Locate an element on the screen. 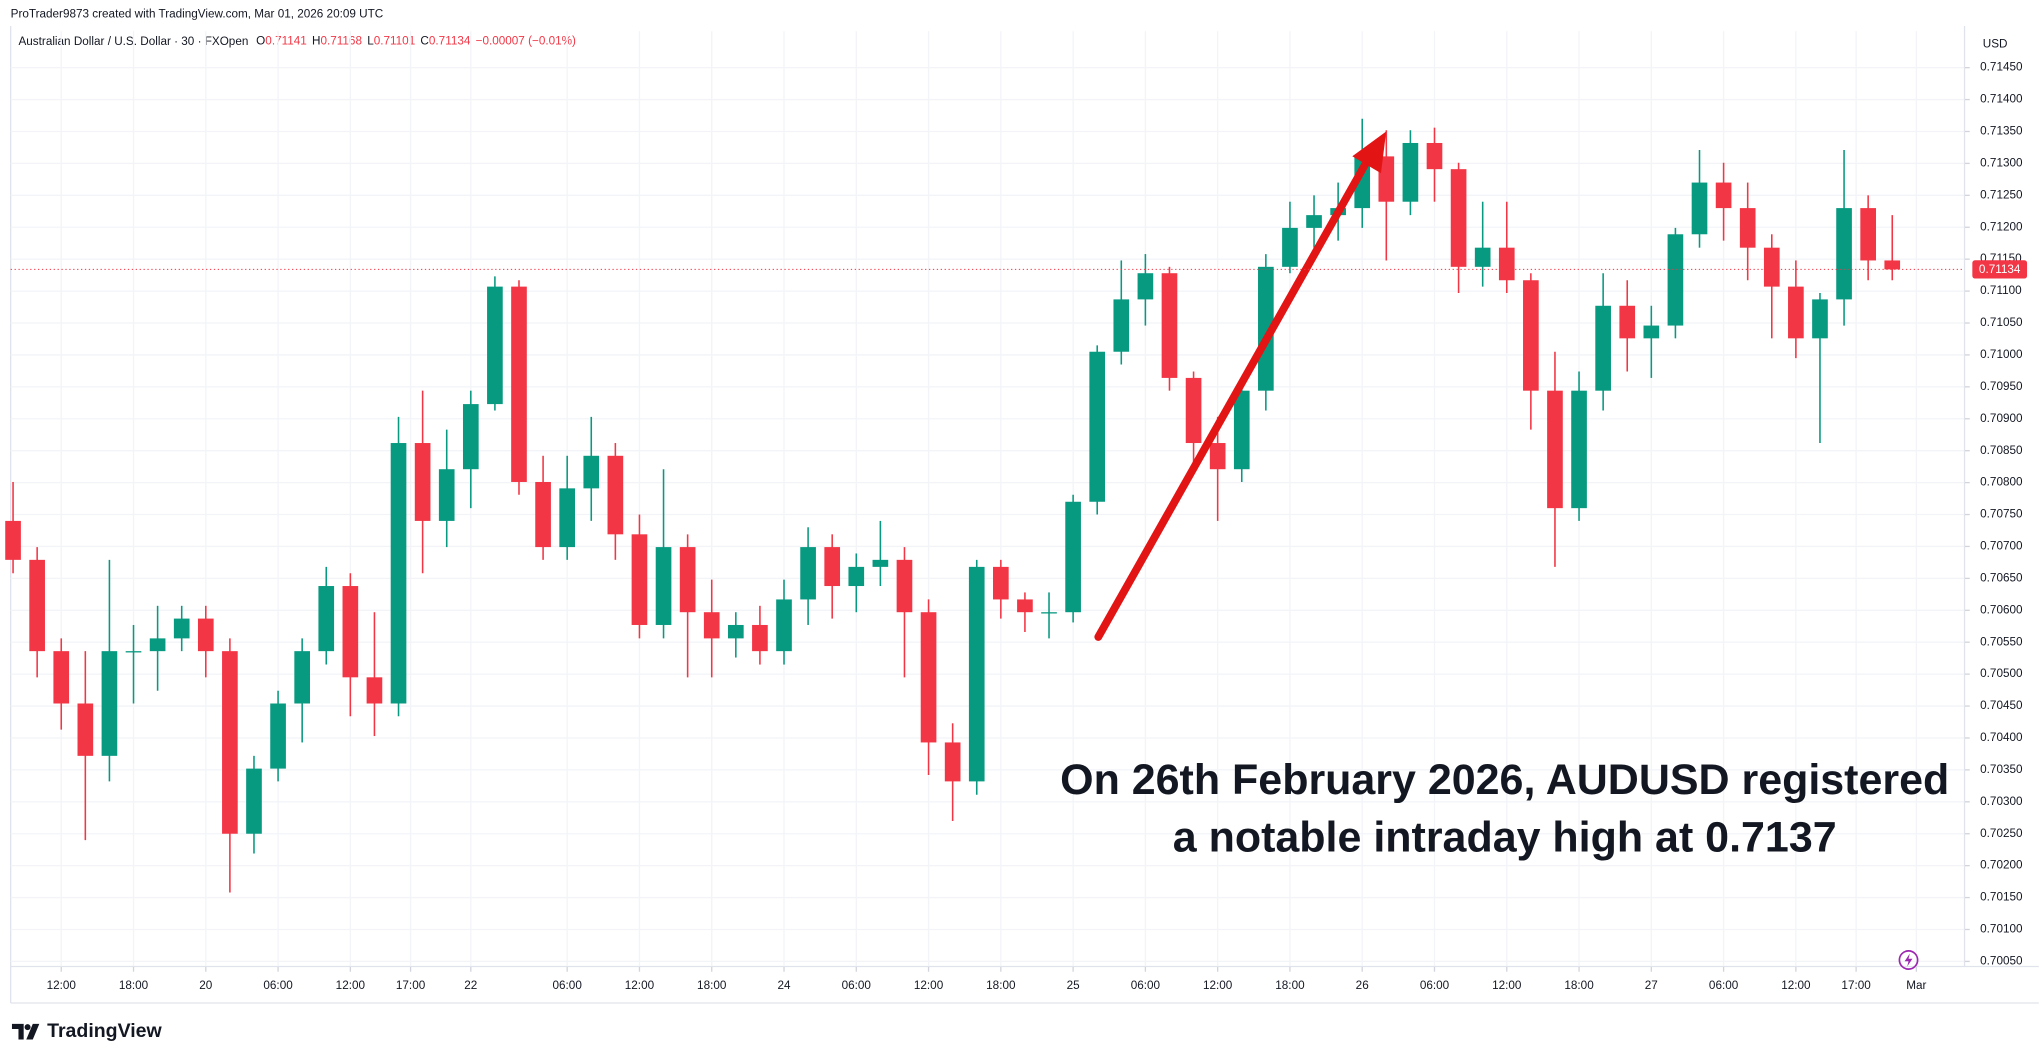 The image size is (2039, 1059). legend-key: H is located at coordinates (316, 41).